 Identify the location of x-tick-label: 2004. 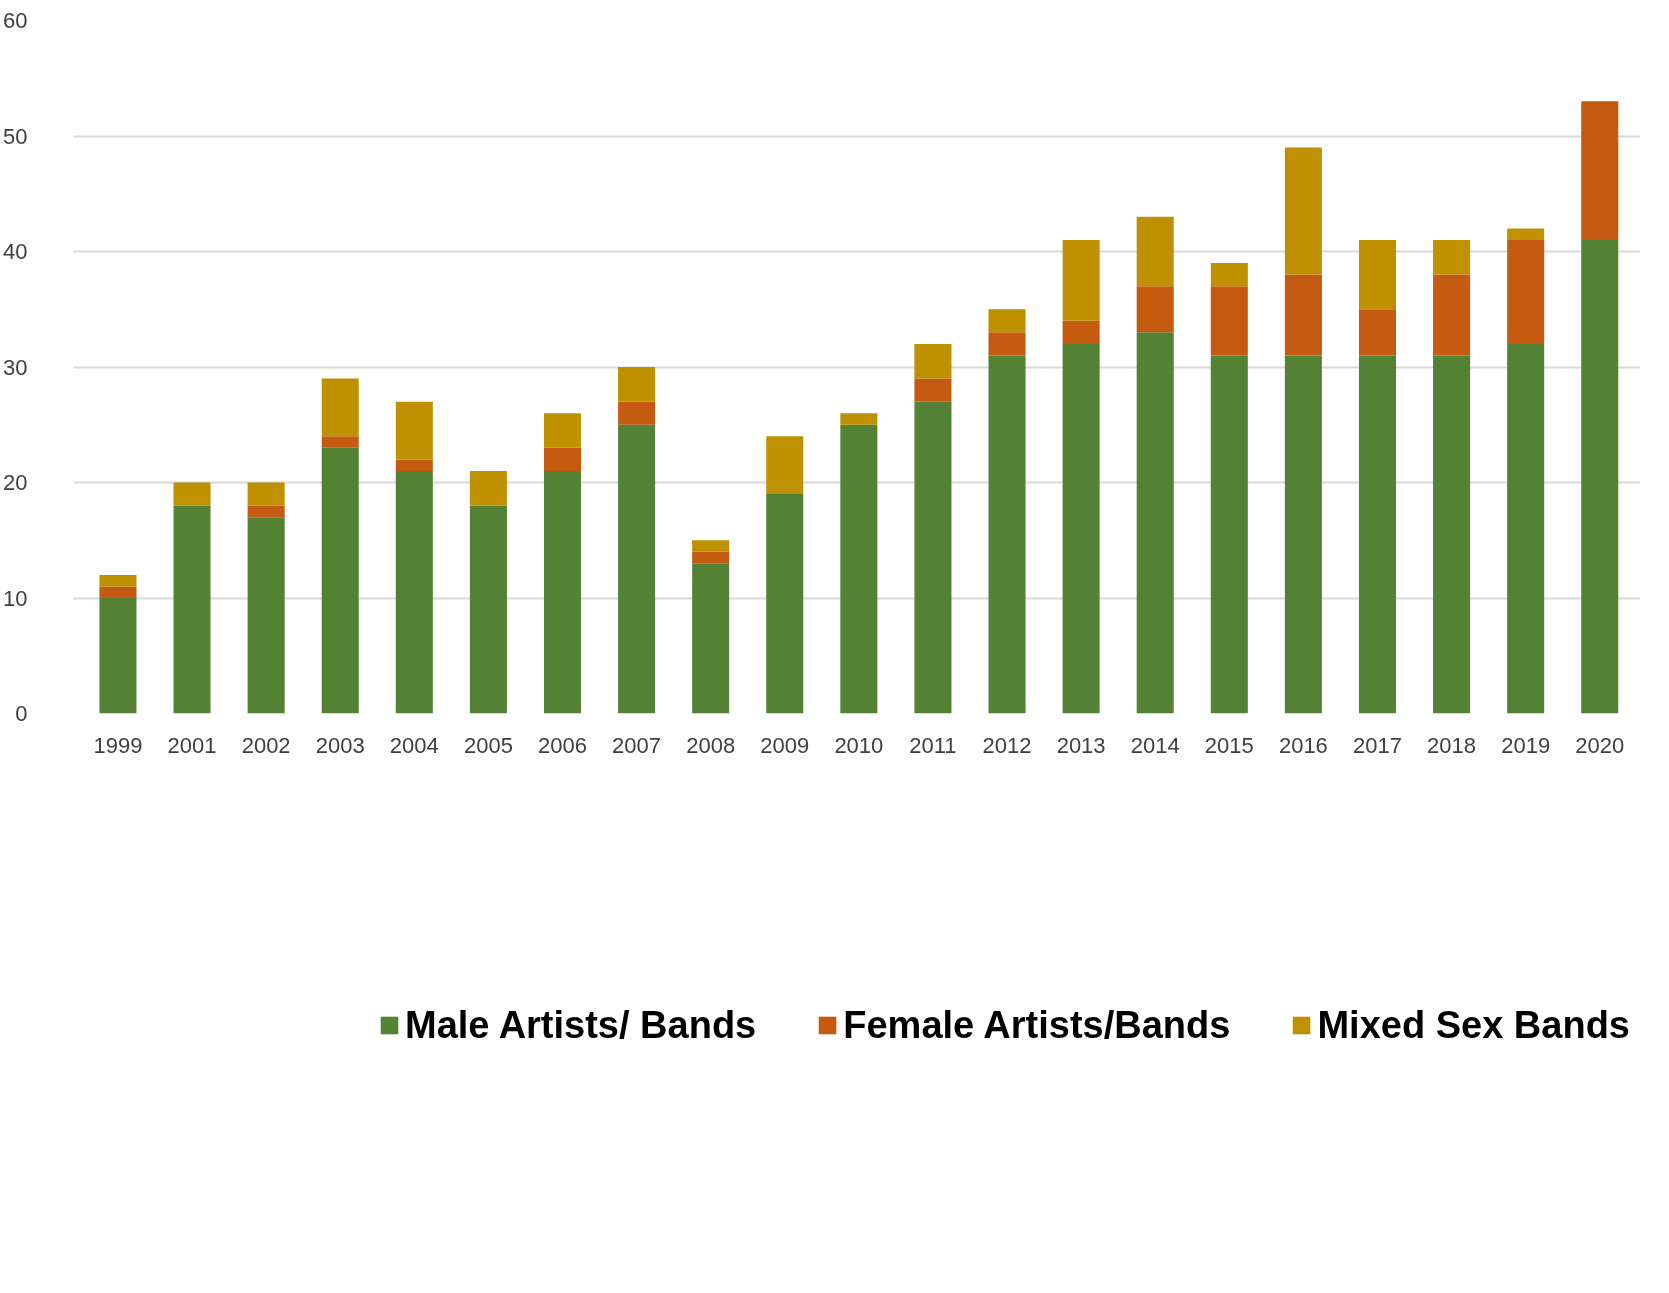
(414, 745).